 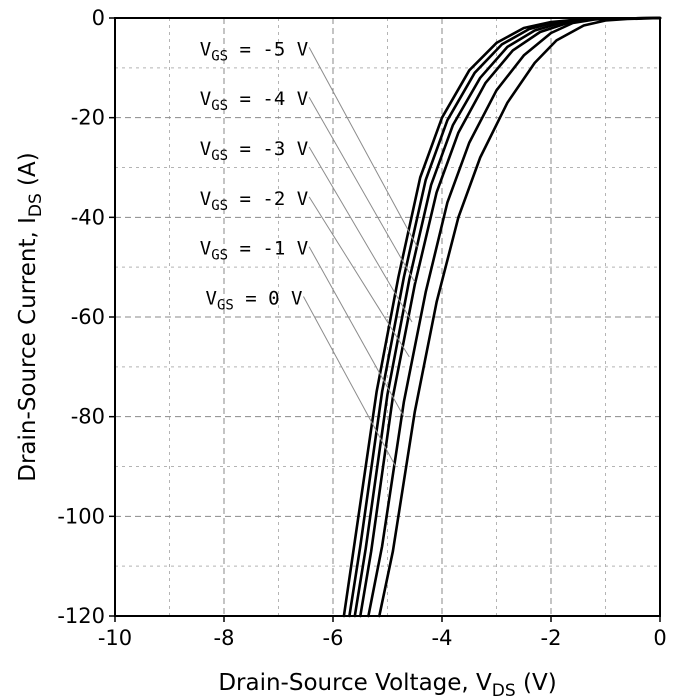 I want to click on x-tick-label: -8, so click(x=224, y=638).